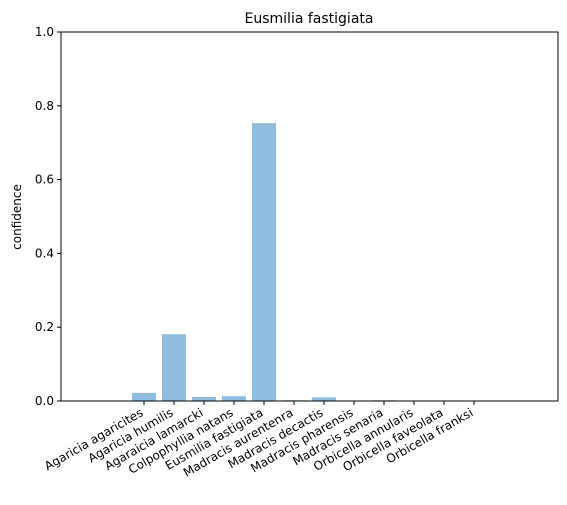 Image resolution: width=567 pixels, height=505 pixels. I want to click on chart-title: Eusmilia fastigiata, so click(309, 19).